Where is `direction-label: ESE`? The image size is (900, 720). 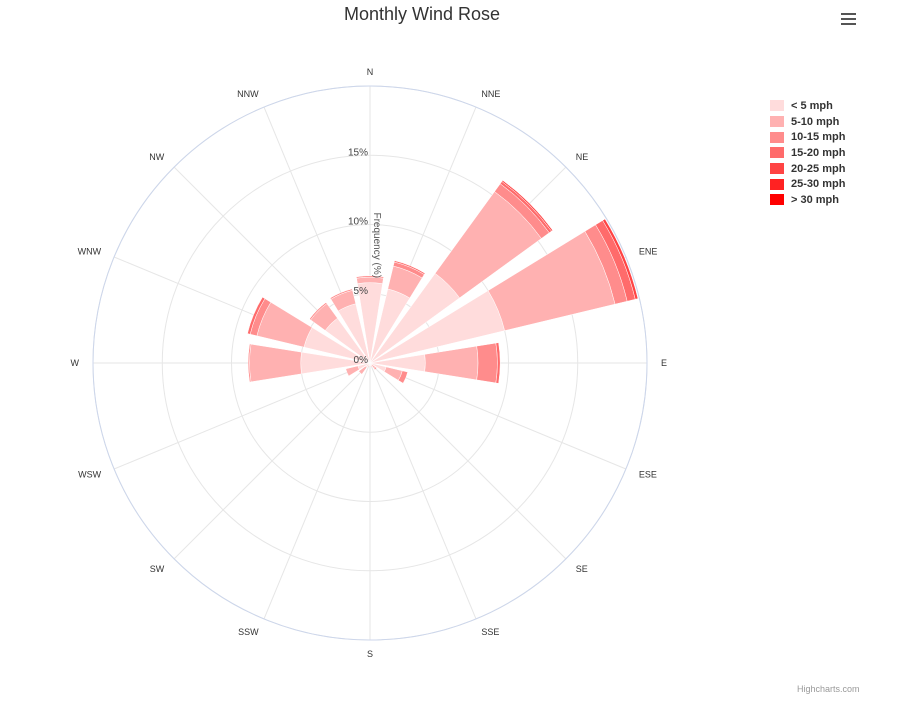 direction-label: ESE is located at coordinates (648, 474).